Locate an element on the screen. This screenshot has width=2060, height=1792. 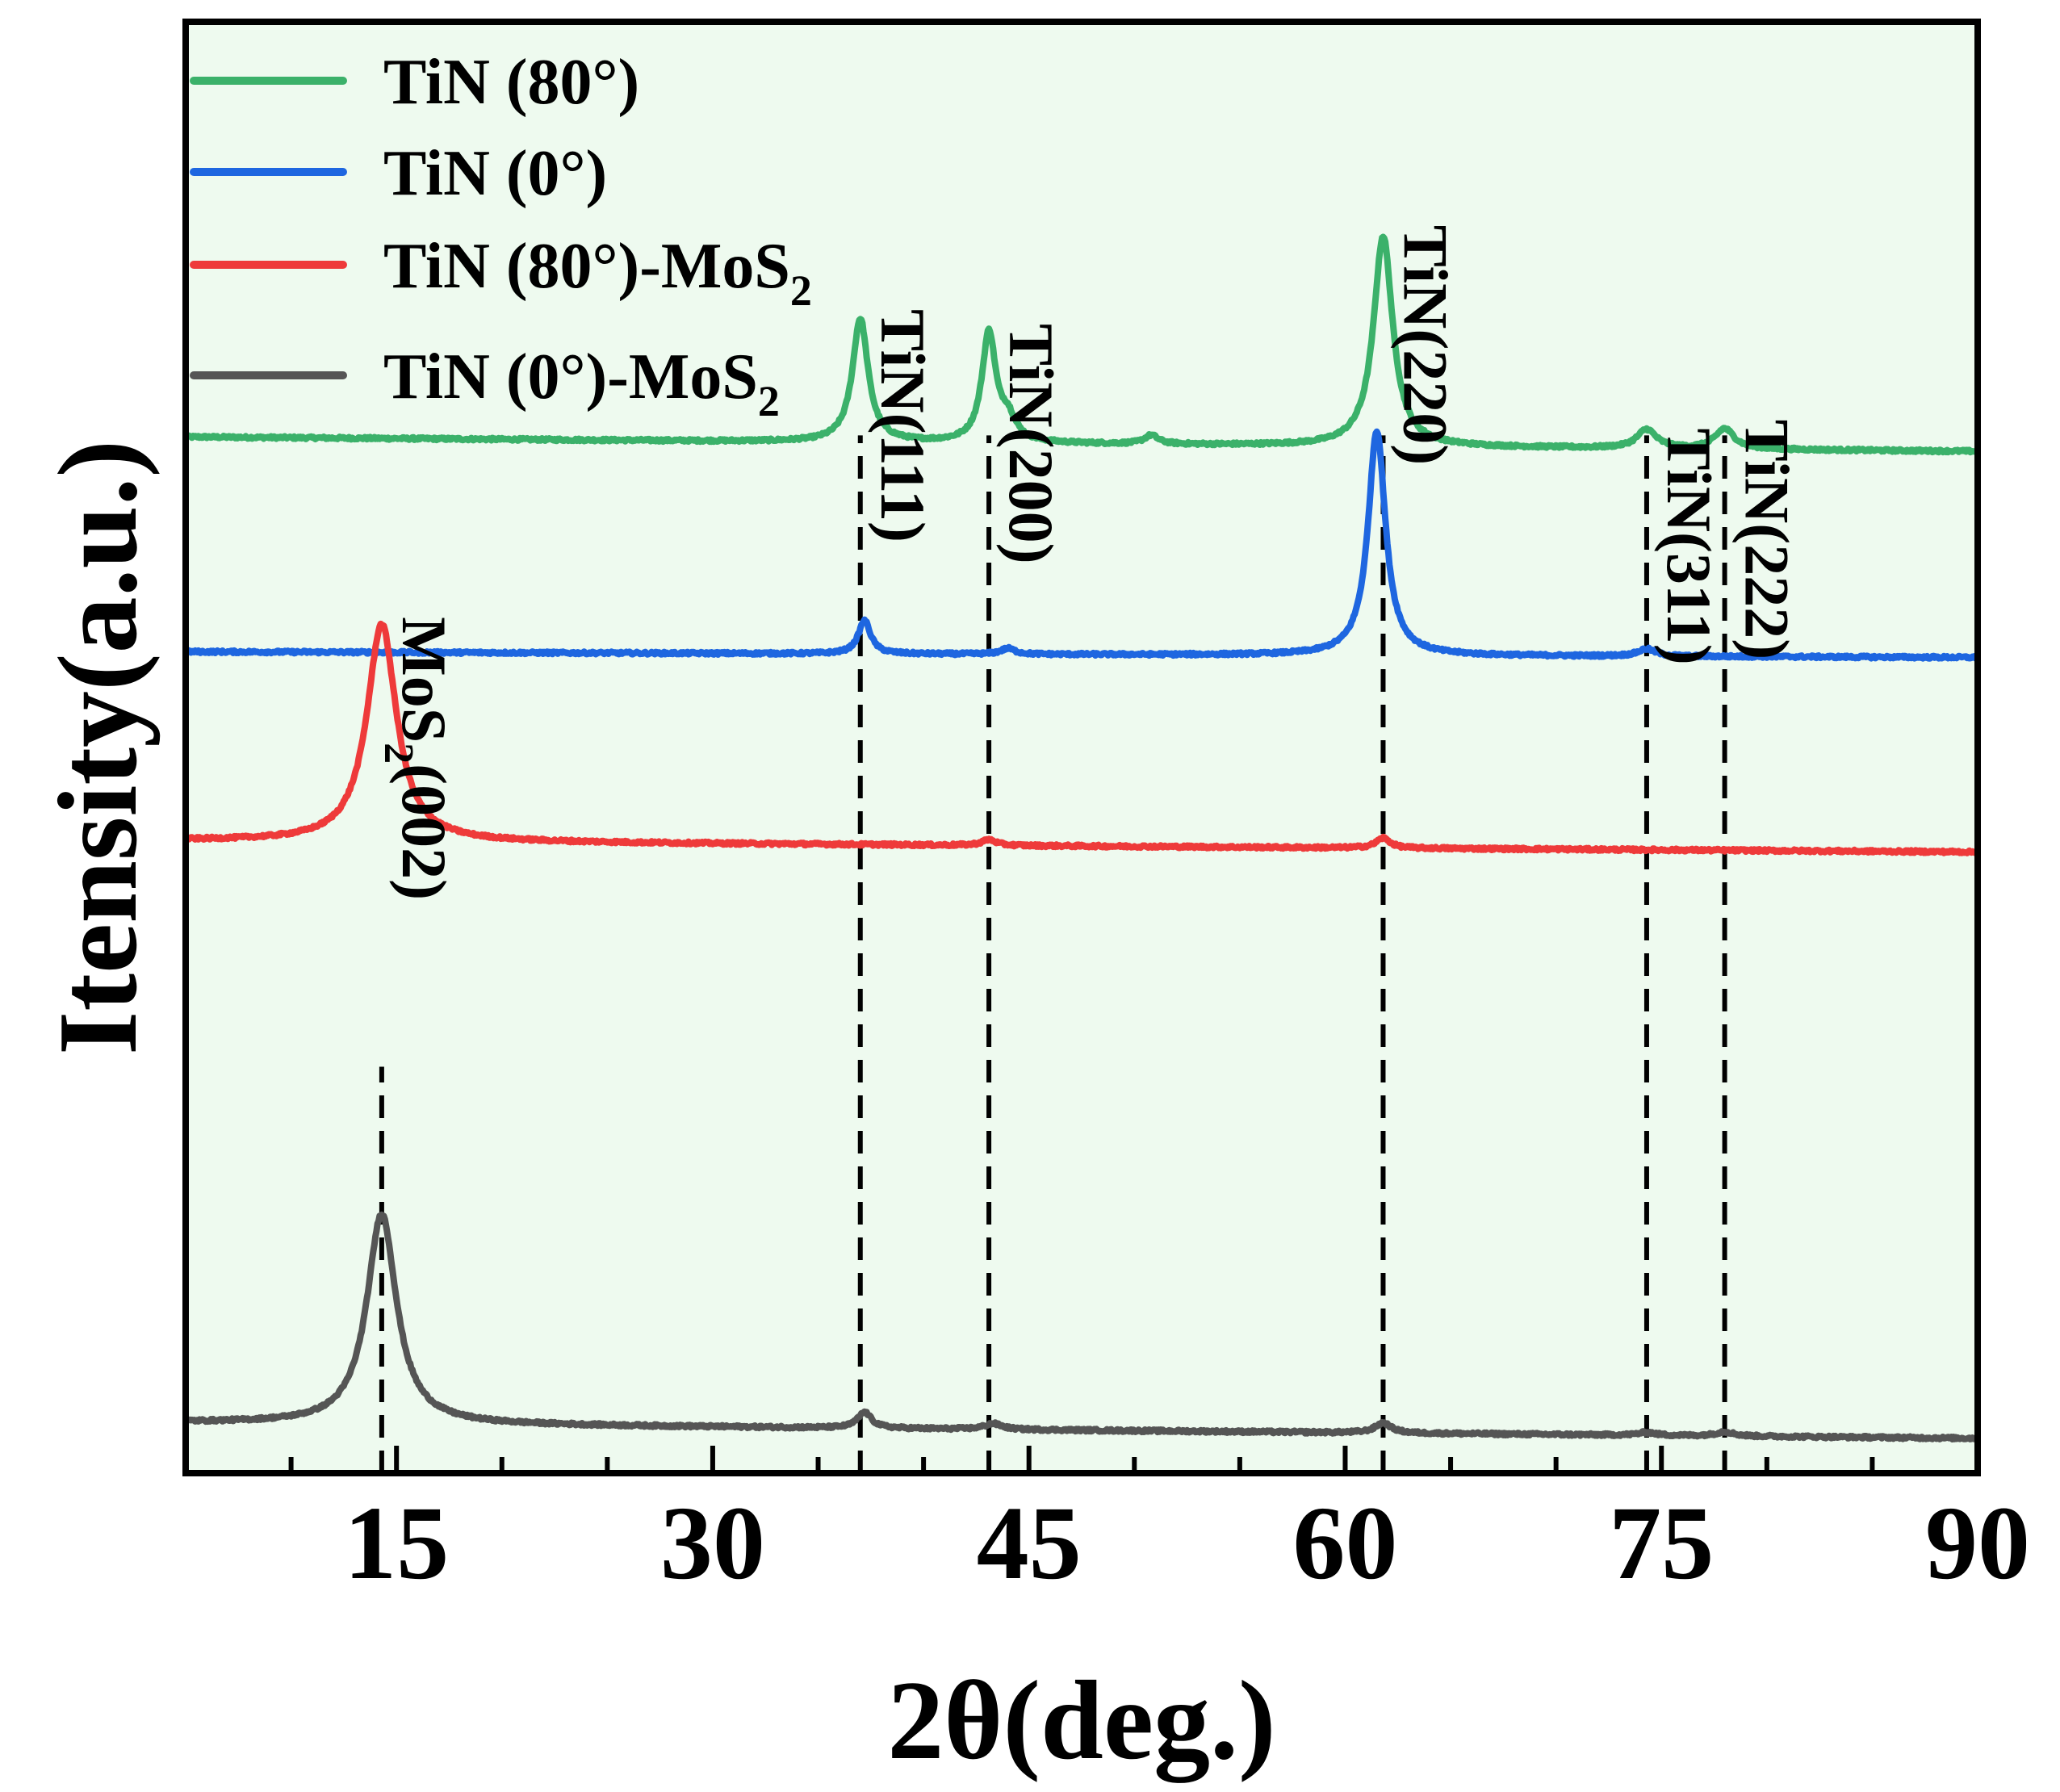
peak-label-5: TiN(222) is located at coordinates (1767, 540).